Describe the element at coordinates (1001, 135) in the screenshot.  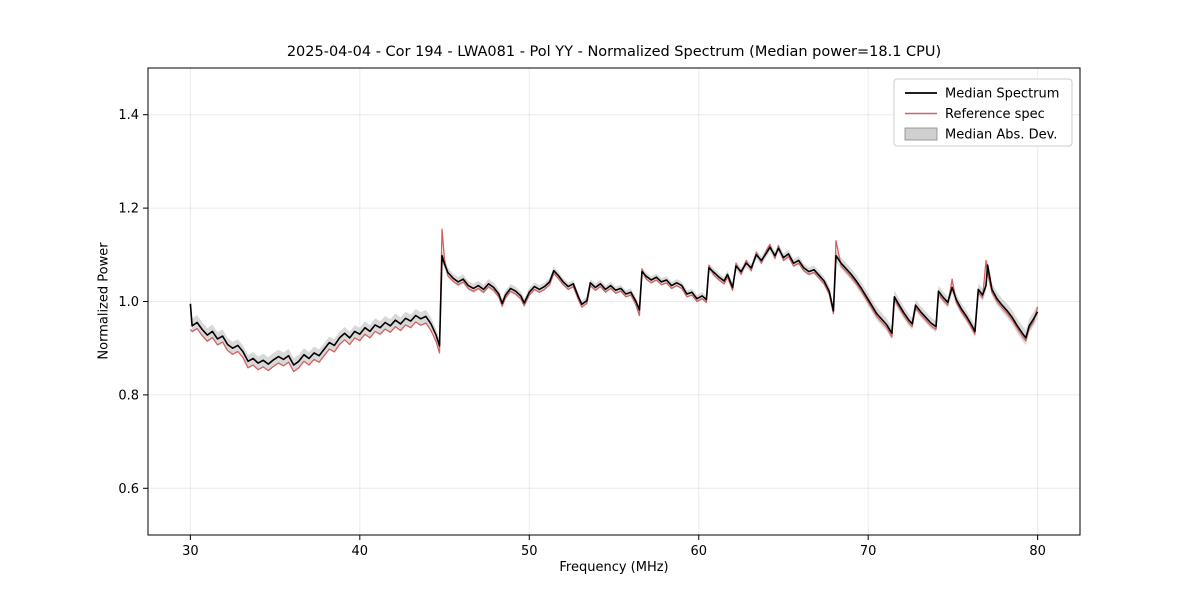
I see `legend-label: Median Abs. Dev.` at that location.